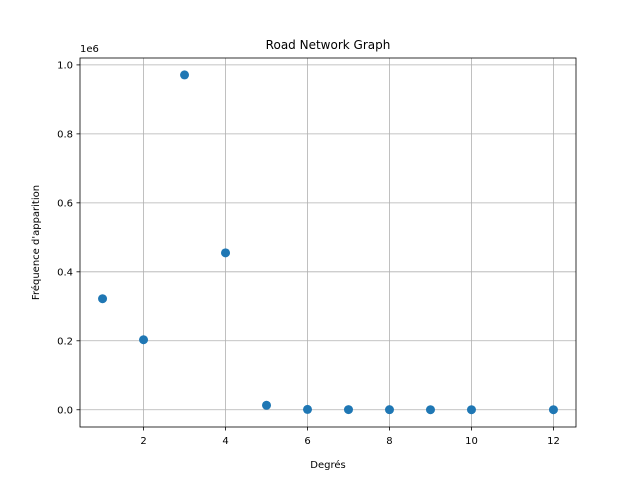 The image size is (640, 480). What do you see at coordinates (65, 341) in the screenshot?
I see `y-tick-label: 0.2` at bounding box center [65, 341].